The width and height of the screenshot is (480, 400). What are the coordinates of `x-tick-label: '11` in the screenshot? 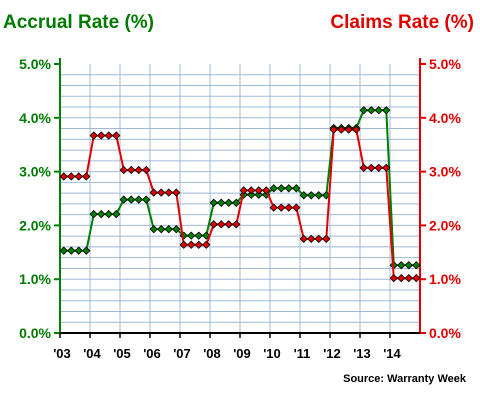 It's located at (302, 353).